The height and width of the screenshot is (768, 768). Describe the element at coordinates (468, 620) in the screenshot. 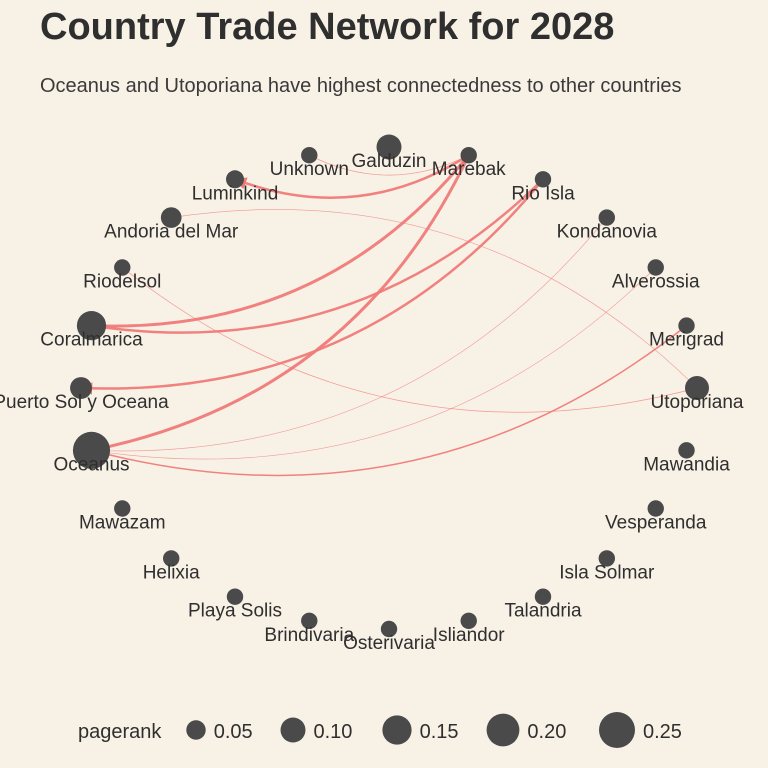

I see `node-isliandor` at that location.